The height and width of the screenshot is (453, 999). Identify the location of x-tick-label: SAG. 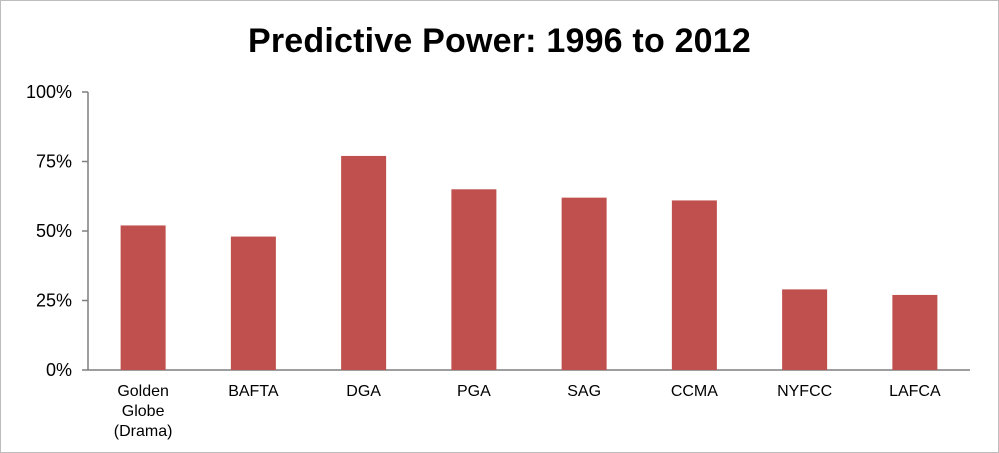
(584, 391).